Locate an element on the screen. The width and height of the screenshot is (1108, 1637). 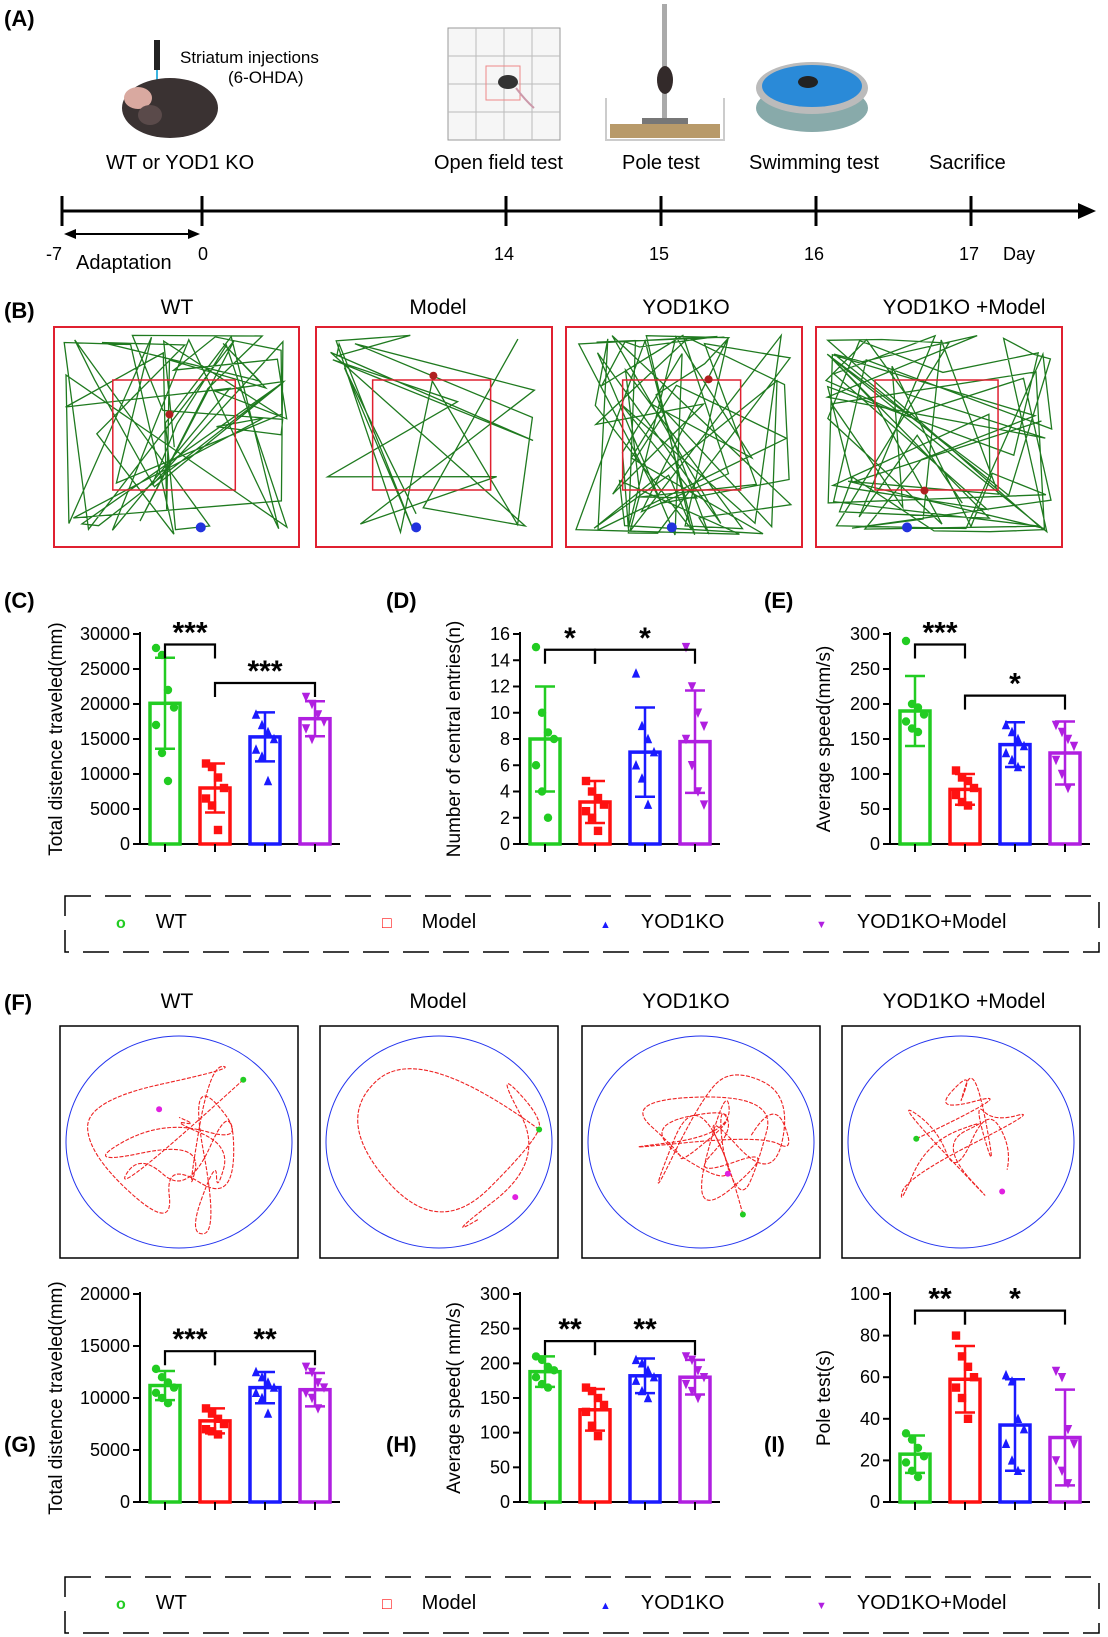
y-tick-label: 250 is located at coordinates (495, 1329).